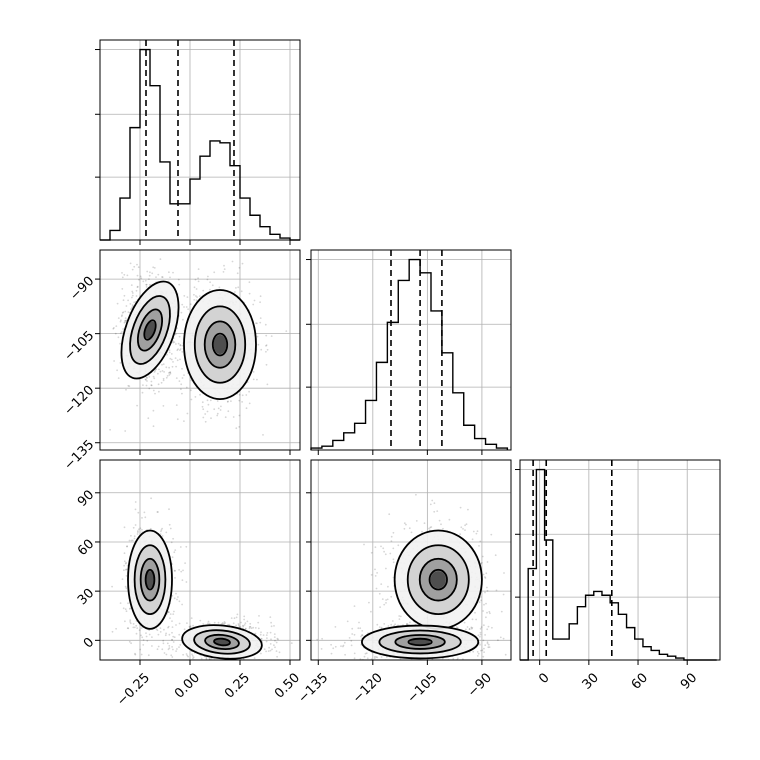 This screenshot has height=760, width=760. I want to click on y-tick-label: 60, so click(86, 548).